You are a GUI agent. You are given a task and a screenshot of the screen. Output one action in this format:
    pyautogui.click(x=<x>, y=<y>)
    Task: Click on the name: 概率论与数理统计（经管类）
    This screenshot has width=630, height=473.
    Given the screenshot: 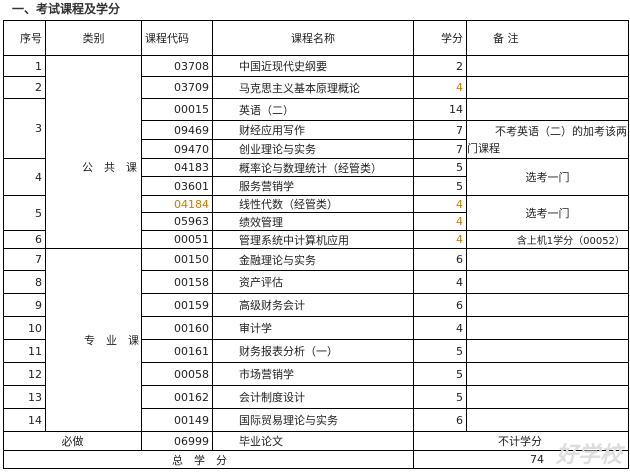 What is the action you would take?
    pyautogui.click(x=313, y=167)
    